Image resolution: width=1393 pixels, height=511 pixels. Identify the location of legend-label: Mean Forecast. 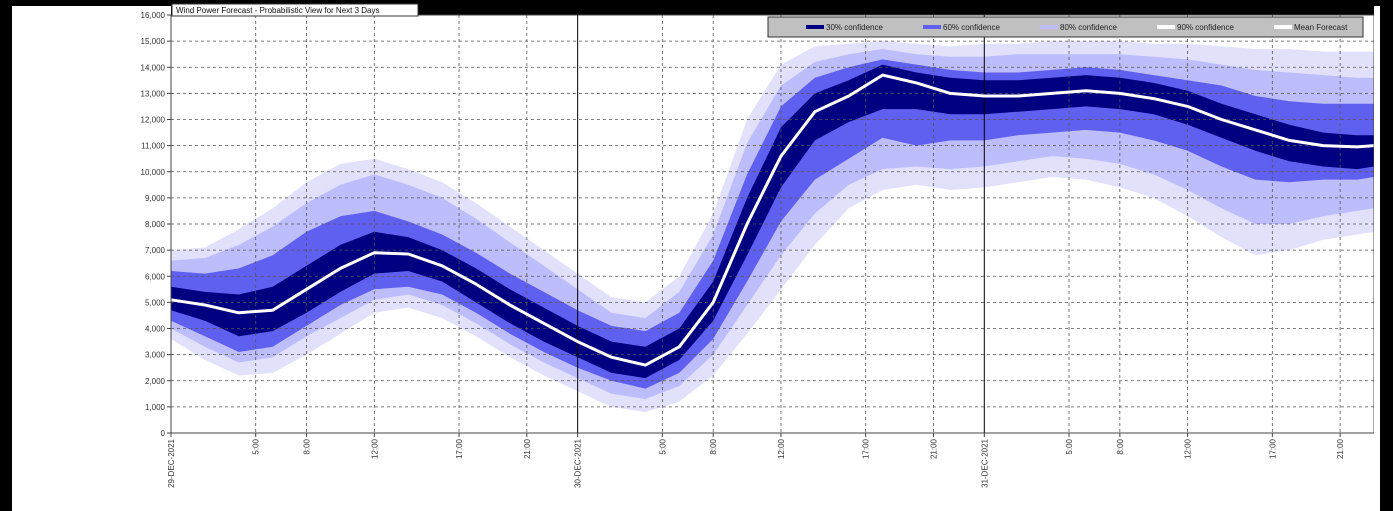
(1321, 27).